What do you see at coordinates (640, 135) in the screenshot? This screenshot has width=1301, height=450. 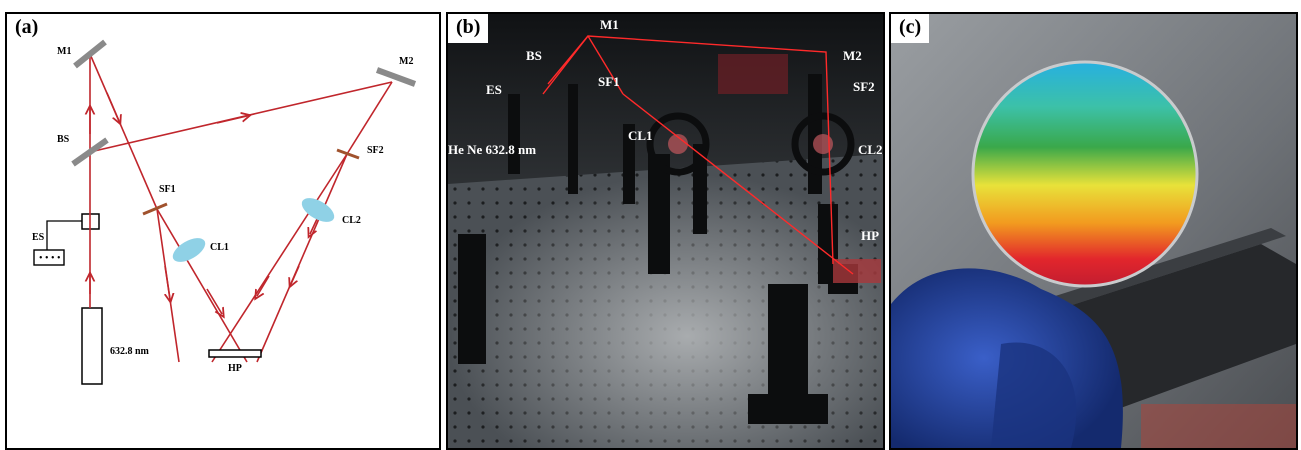 I see `photo-cl1-label: CL1` at bounding box center [640, 135].